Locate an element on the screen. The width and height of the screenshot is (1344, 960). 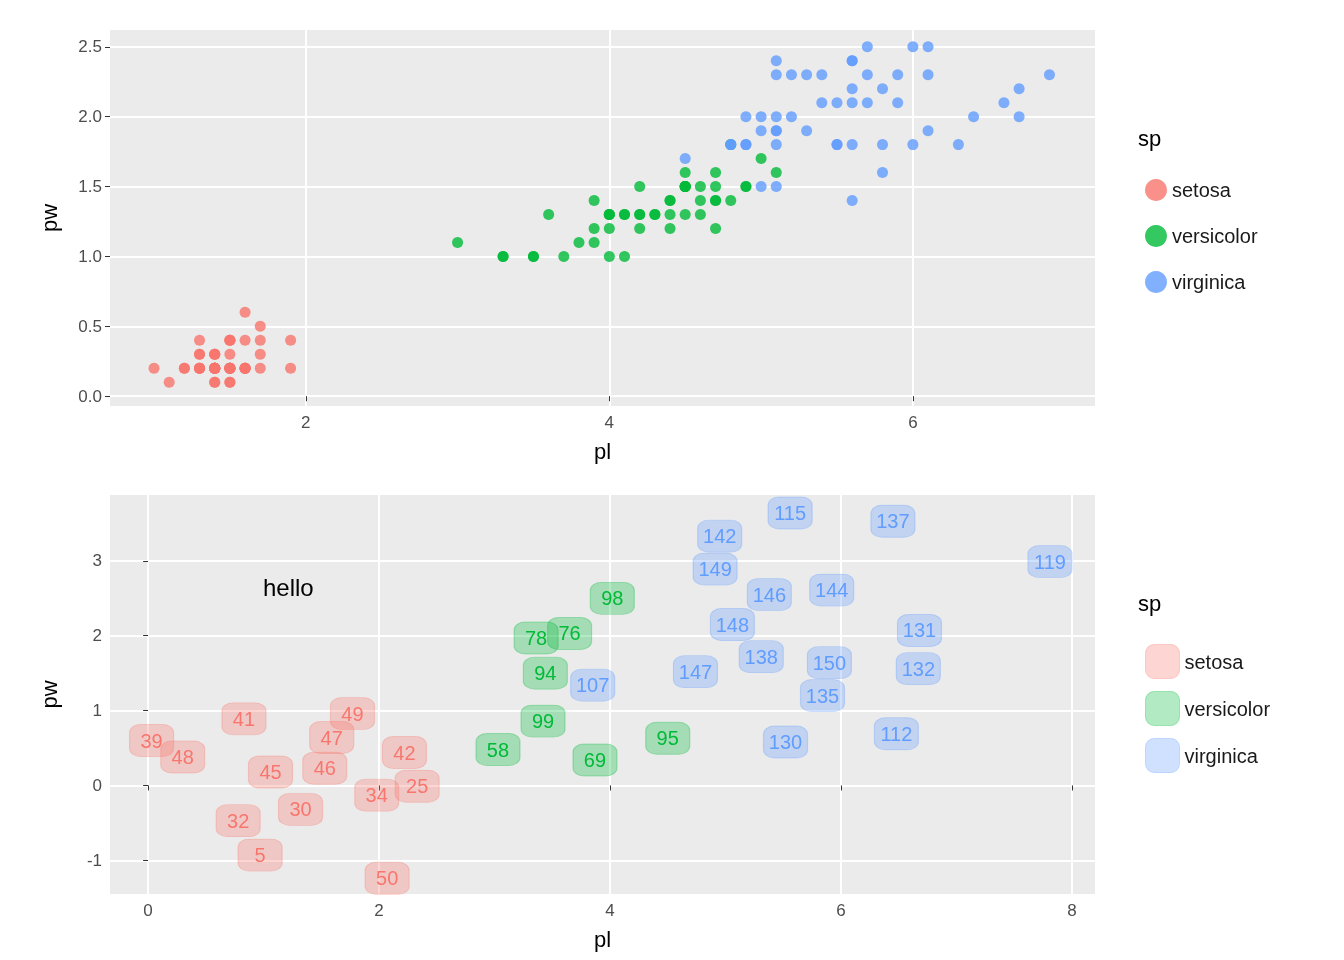
annotation: 39 is located at coordinates (151, 740).